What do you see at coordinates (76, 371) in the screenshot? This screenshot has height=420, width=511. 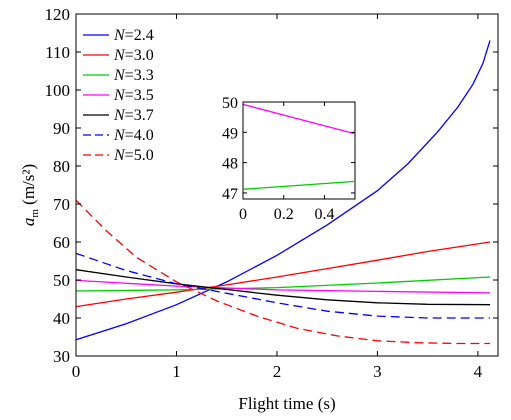 I see `x-tick-label-0: 0` at bounding box center [76, 371].